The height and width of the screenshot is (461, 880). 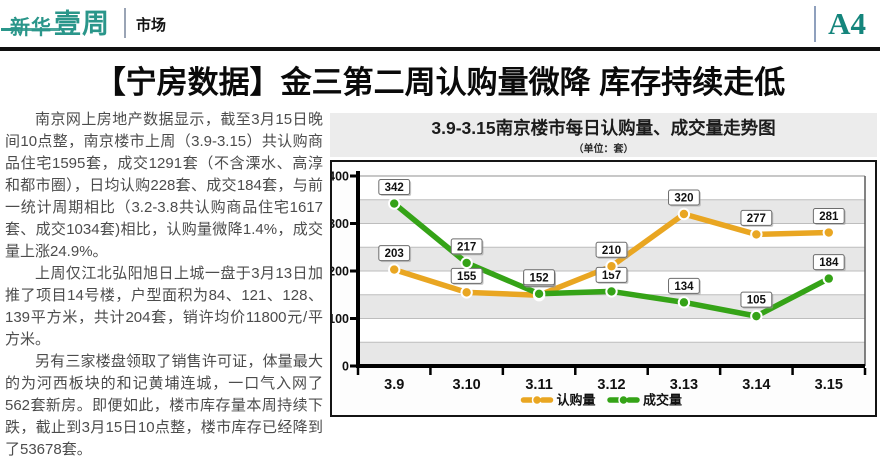 I want to click on svg-text: 184, so click(x=829, y=263).